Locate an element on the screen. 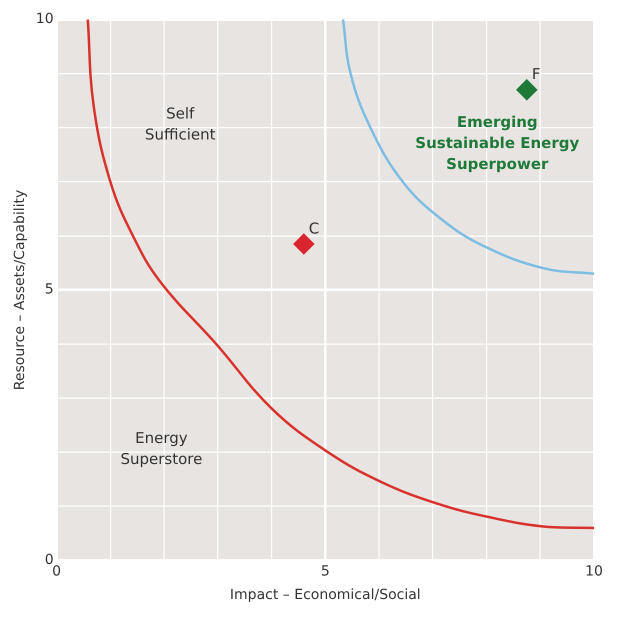  x-tick-label: 5 is located at coordinates (325, 571).